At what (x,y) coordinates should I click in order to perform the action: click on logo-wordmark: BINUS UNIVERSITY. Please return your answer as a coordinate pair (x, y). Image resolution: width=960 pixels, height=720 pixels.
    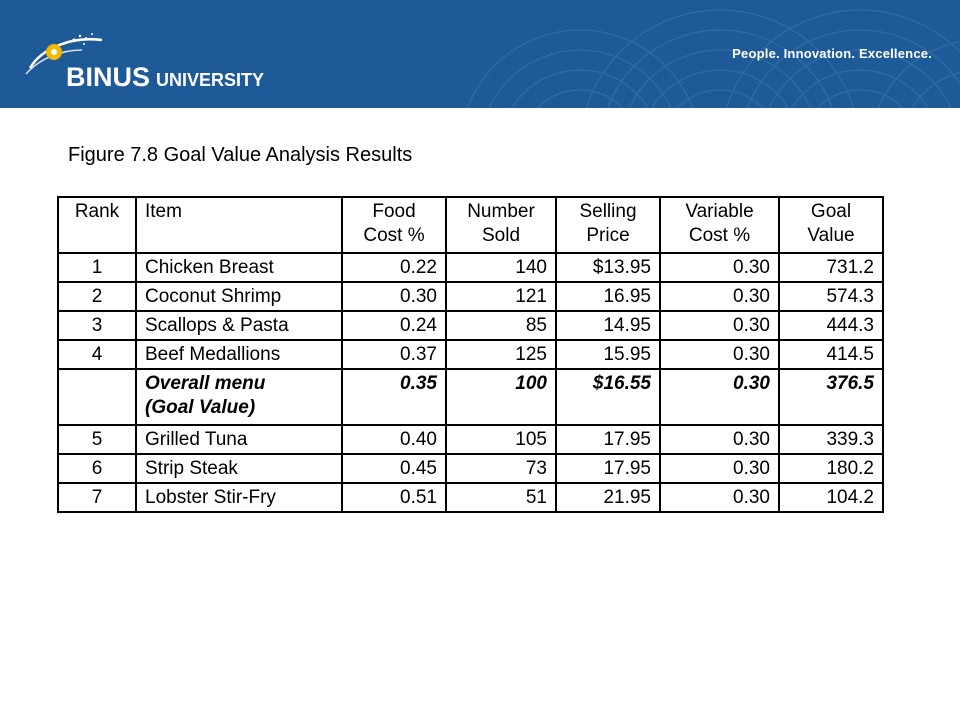
    Looking at the image, I should click on (165, 77).